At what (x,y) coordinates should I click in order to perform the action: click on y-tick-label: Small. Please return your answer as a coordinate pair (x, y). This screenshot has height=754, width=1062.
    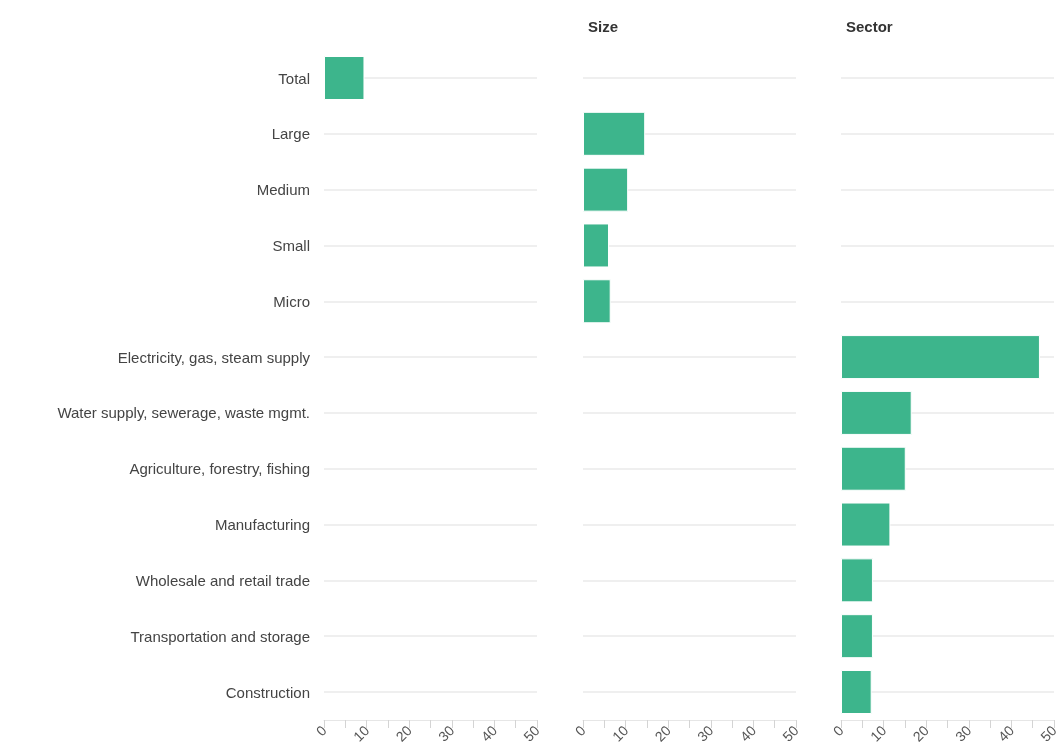
    Looking at the image, I should click on (291, 245).